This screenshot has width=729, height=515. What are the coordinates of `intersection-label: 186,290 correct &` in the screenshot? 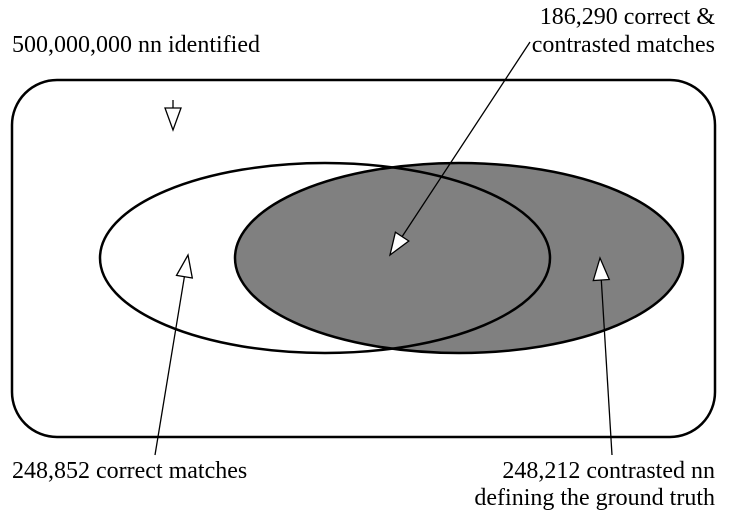 It's located at (628, 17).